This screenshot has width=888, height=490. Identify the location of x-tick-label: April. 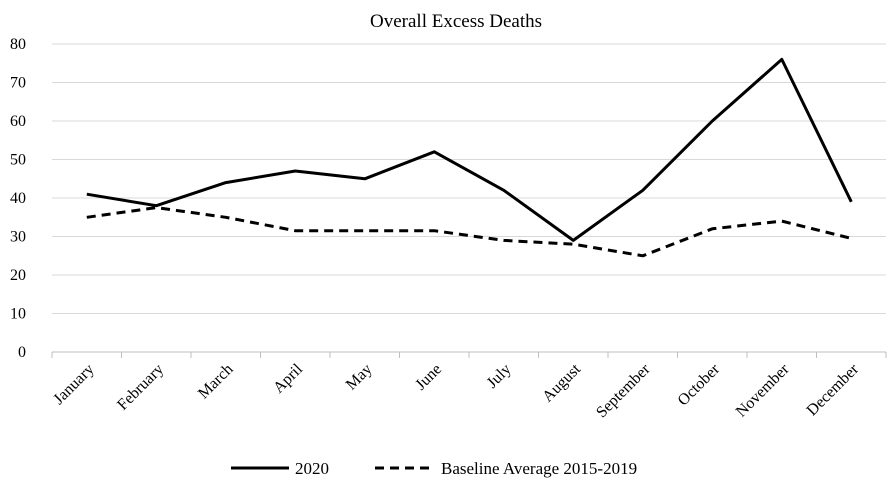
(288, 378).